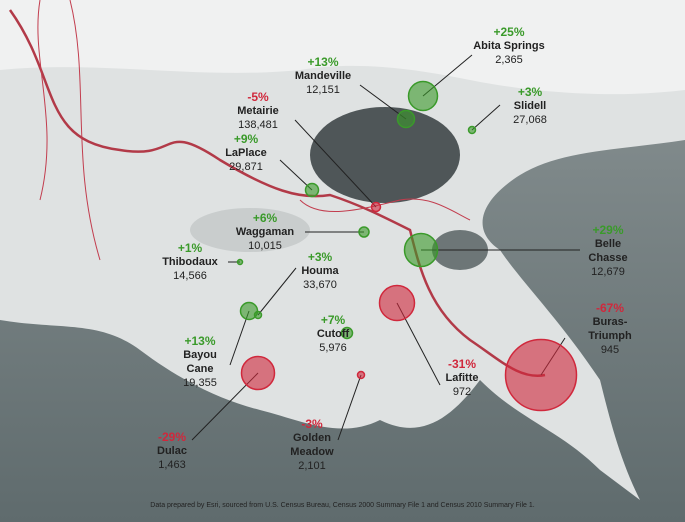 The width and height of the screenshot is (685, 522). What do you see at coordinates (171, 437) in the screenshot?
I see `change-label: -29%` at bounding box center [171, 437].